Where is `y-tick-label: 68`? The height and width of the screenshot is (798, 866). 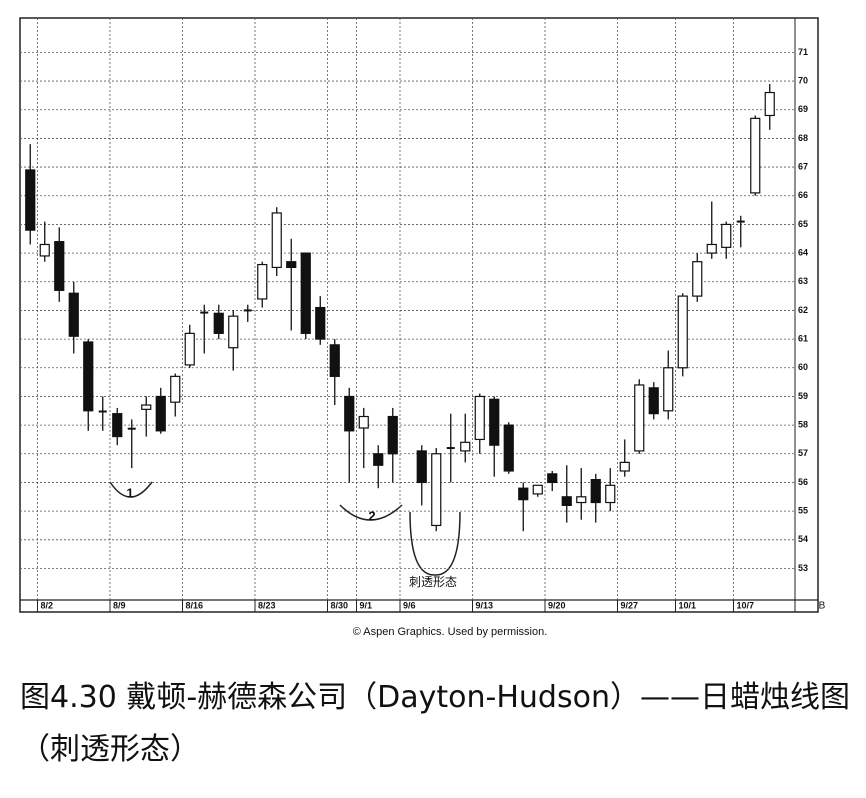 y-tick-label: 68 is located at coordinates (803, 138).